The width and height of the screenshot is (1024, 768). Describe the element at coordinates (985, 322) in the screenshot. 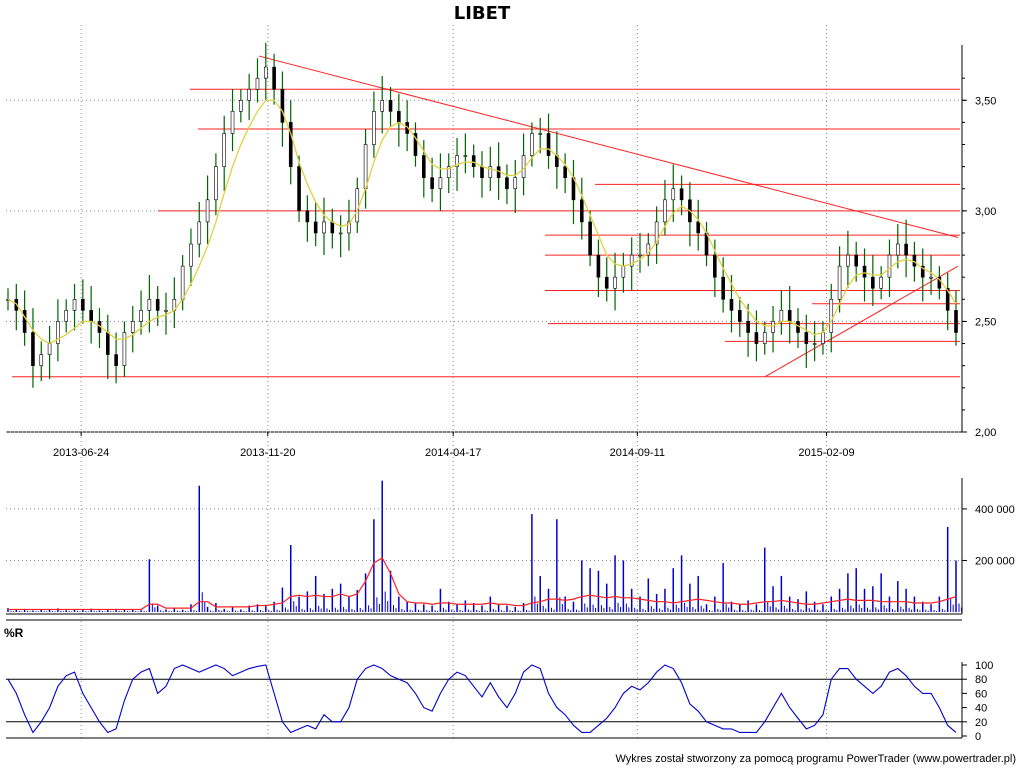

I see `price-tick-label: 2,50` at that location.